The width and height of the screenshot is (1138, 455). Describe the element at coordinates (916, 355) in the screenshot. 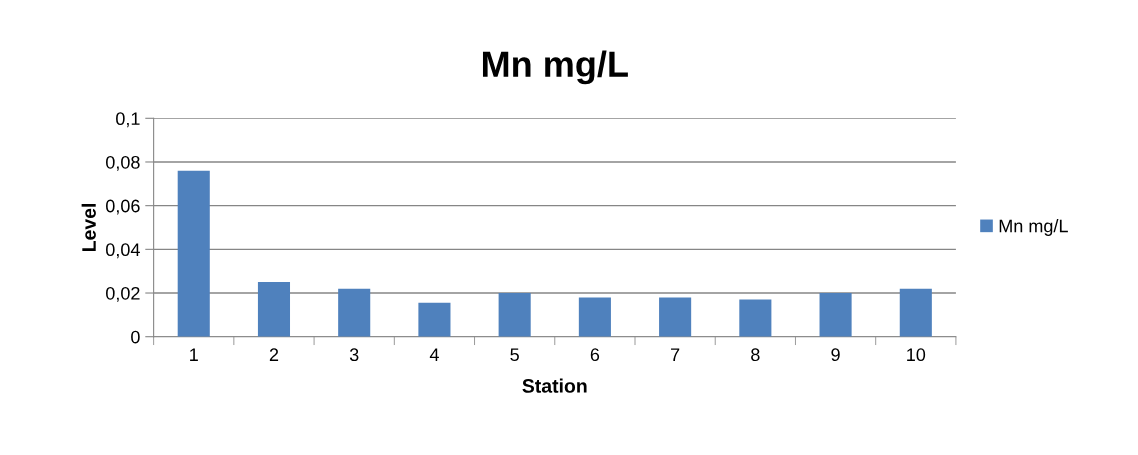

I see `x-tick-label: 10` at that location.